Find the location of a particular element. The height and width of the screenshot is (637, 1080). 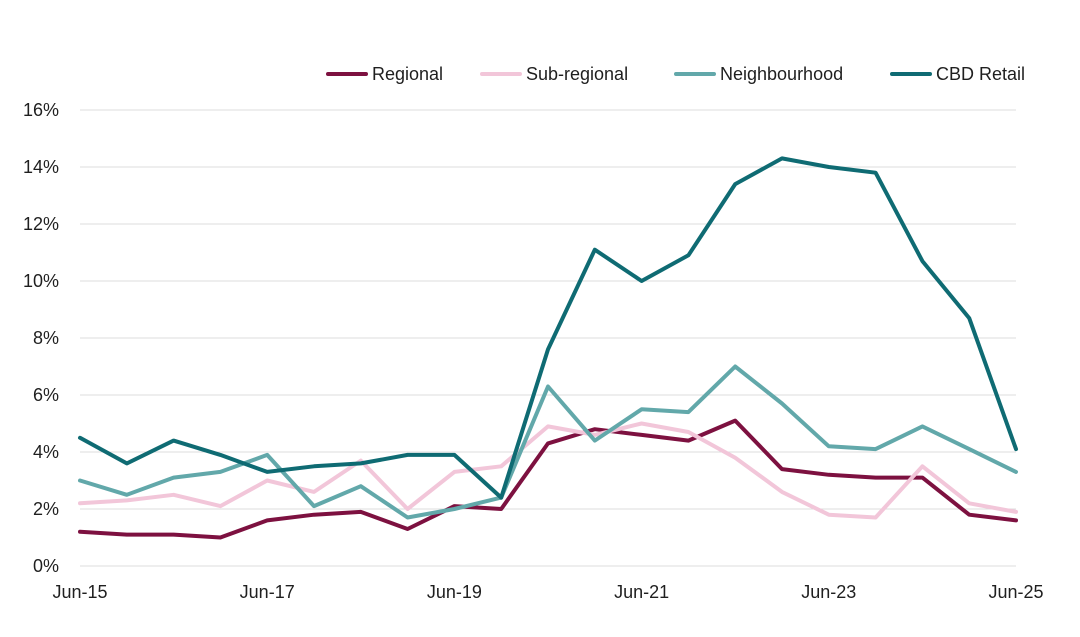

y-tick-label: 0% is located at coordinates (46, 566).